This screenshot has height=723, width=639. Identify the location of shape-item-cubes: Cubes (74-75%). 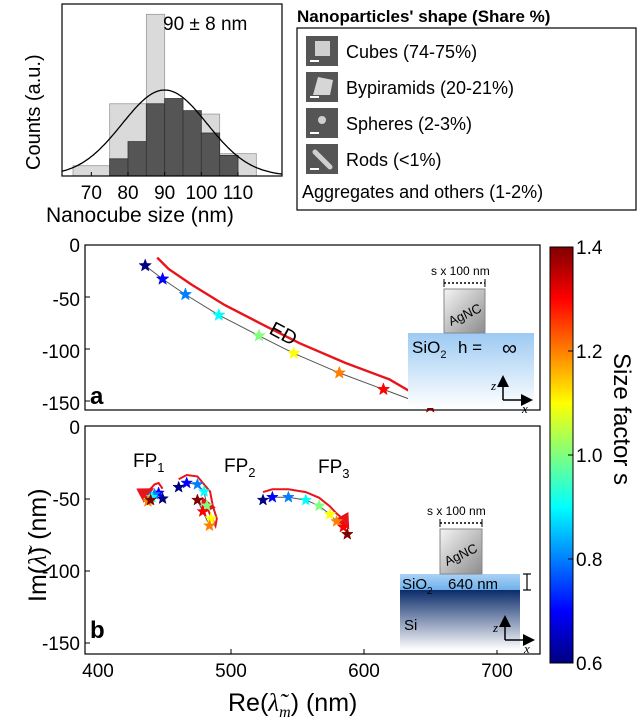
(411, 52).